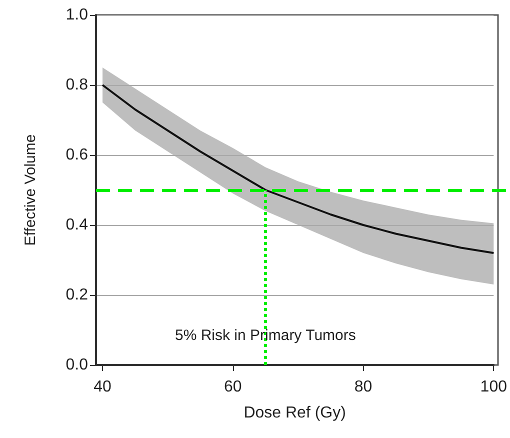 The image size is (510, 438). What do you see at coordinates (233, 387) in the screenshot?
I see `x-tick-label: 60` at bounding box center [233, 387].